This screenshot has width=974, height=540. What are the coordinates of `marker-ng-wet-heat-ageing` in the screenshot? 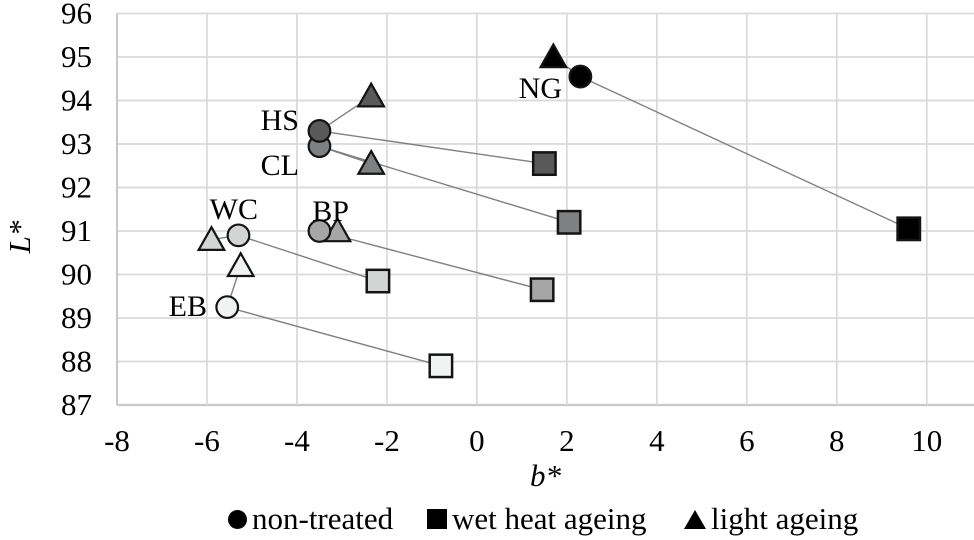 It's located at (909, 229).